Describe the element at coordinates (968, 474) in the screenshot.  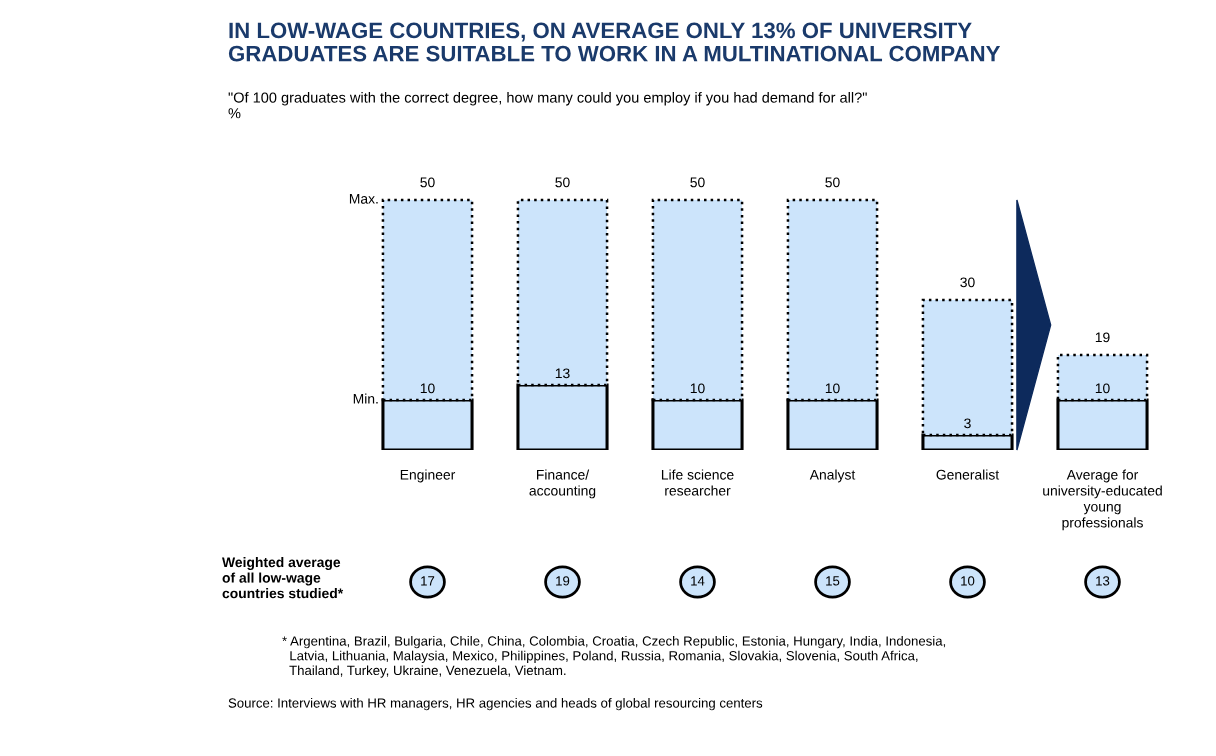
I see `x-tick-label: Generalist` at that location.